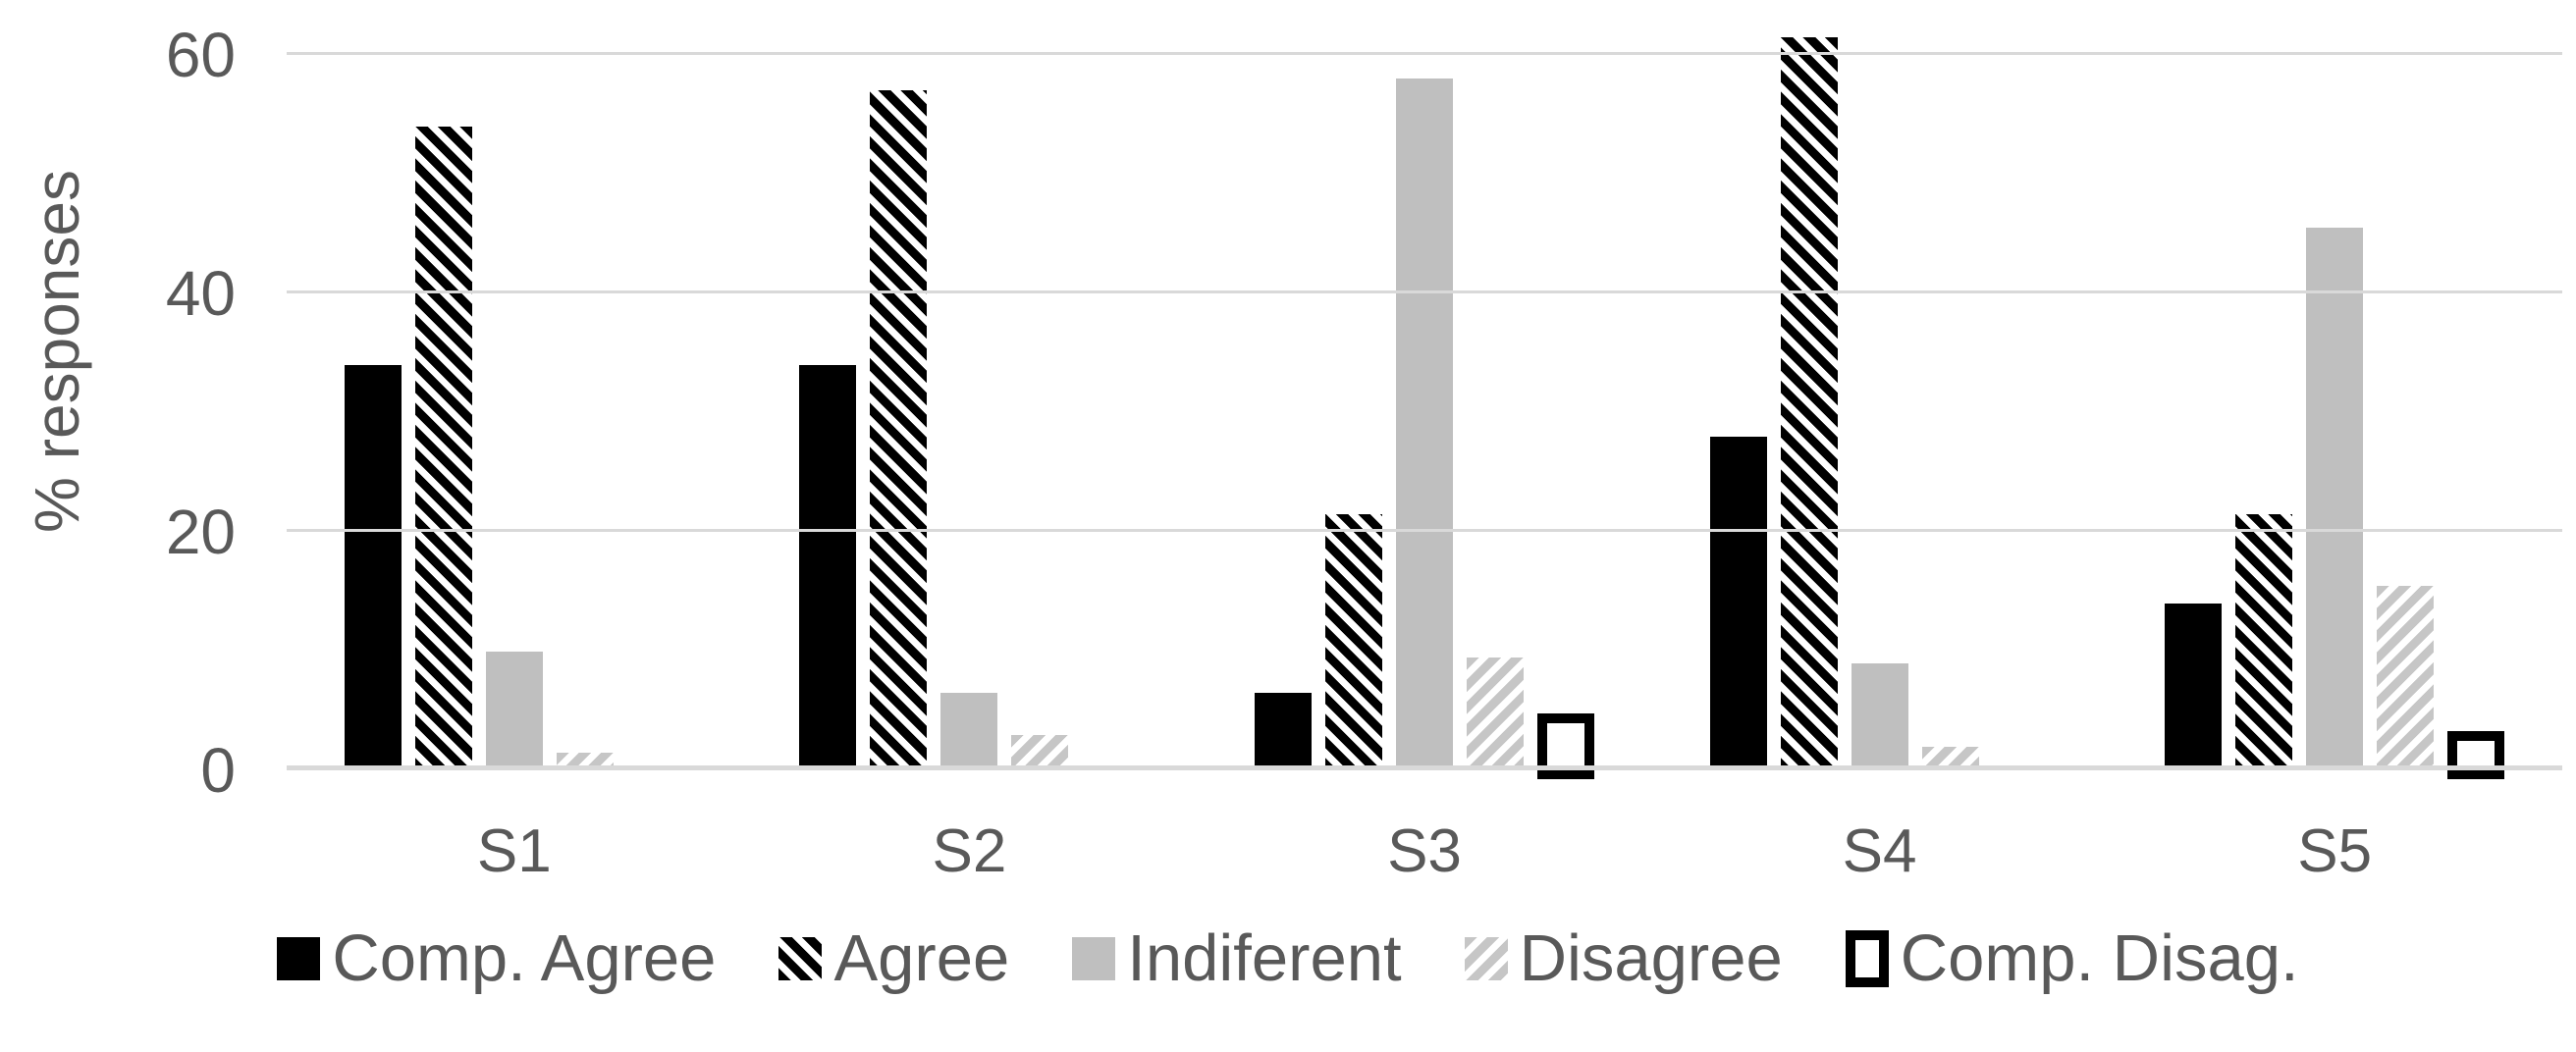  I want to click on bar-S1-agree, so click(443, 448).